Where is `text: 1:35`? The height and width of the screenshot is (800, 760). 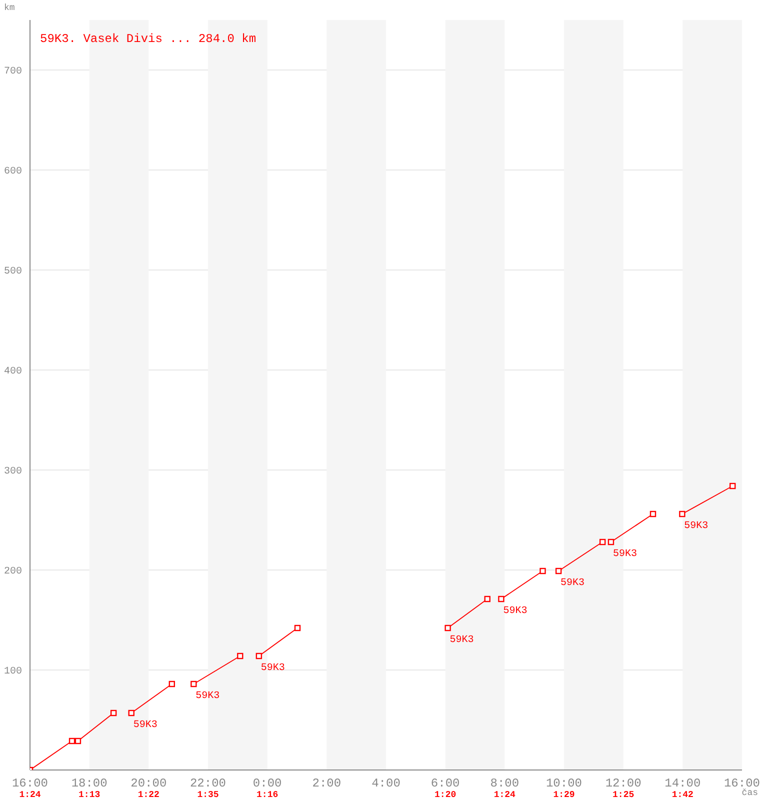 text: 1:35 is located at coordinates (208, 795).